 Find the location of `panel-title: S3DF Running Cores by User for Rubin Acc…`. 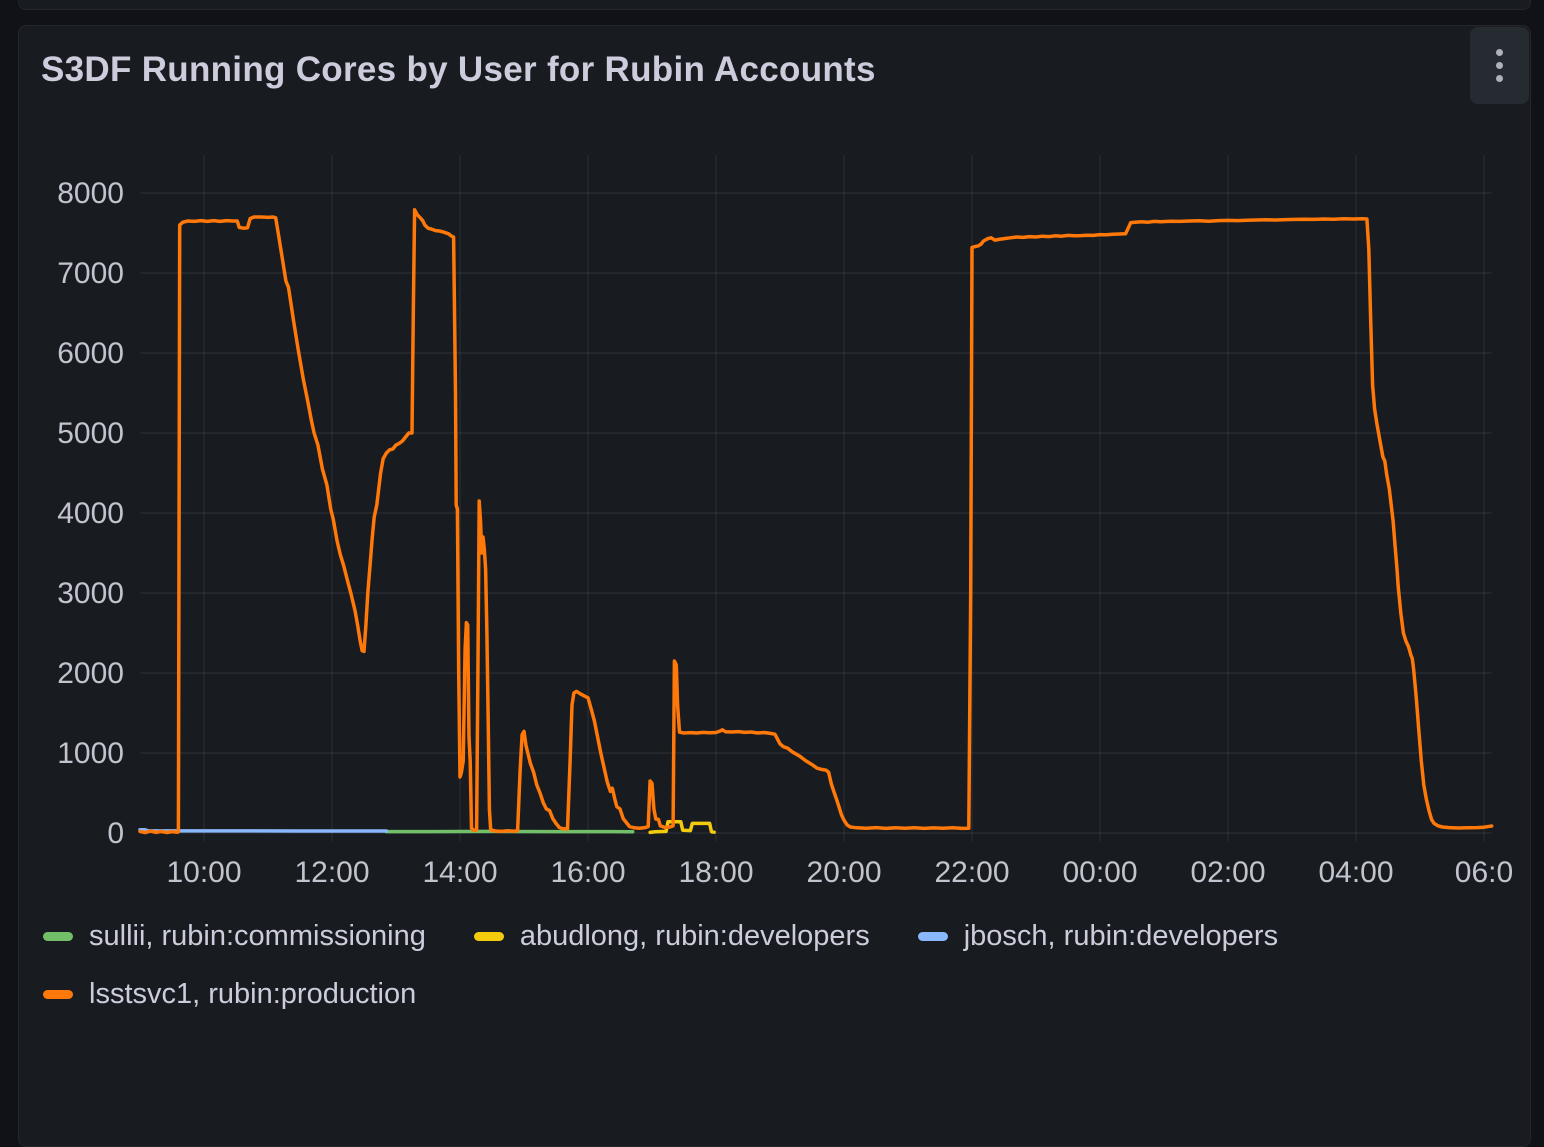

panel-title: S3DF Running Cores by User for Rubin Acc… is located at coordinates (458, 70).